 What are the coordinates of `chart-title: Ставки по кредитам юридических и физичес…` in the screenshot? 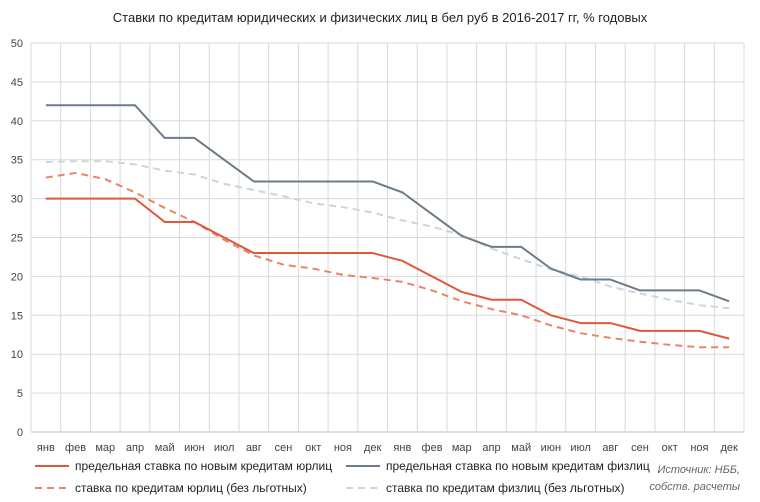 It's located at (380, 17).